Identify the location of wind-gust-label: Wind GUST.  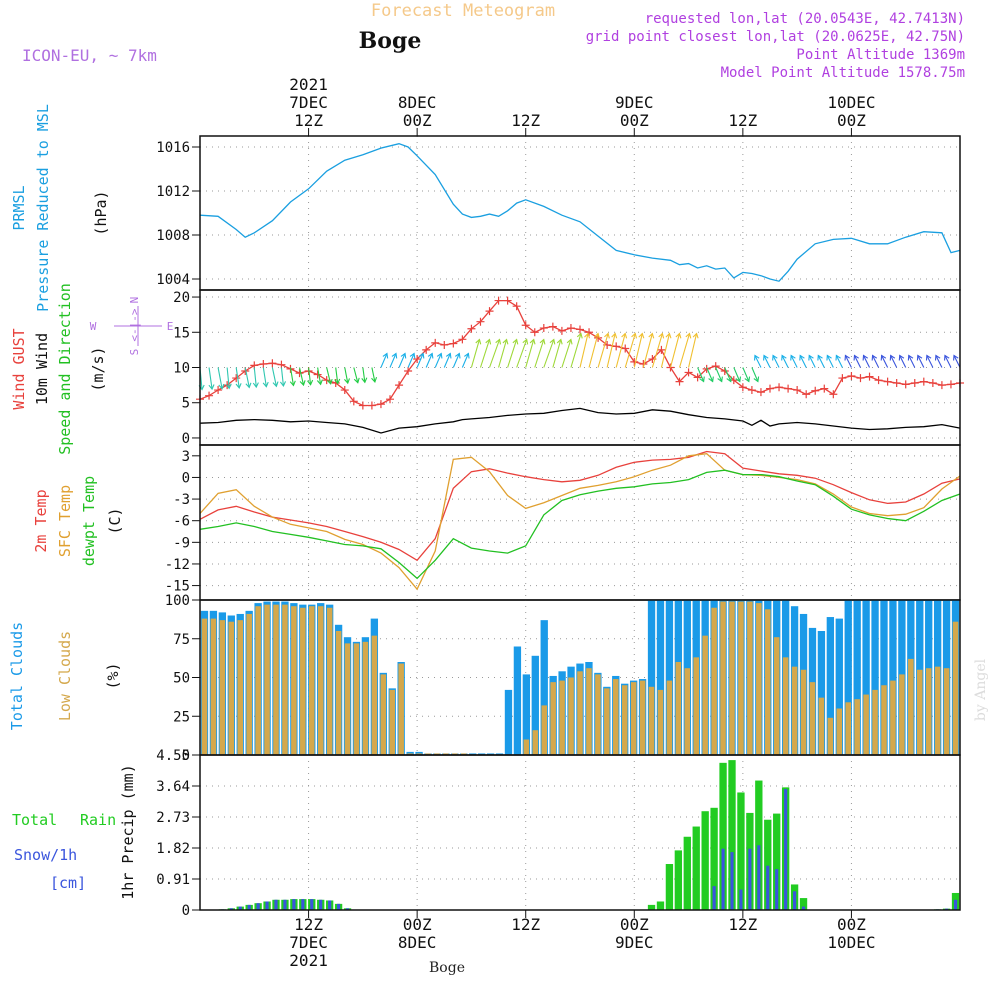
(19, 368).